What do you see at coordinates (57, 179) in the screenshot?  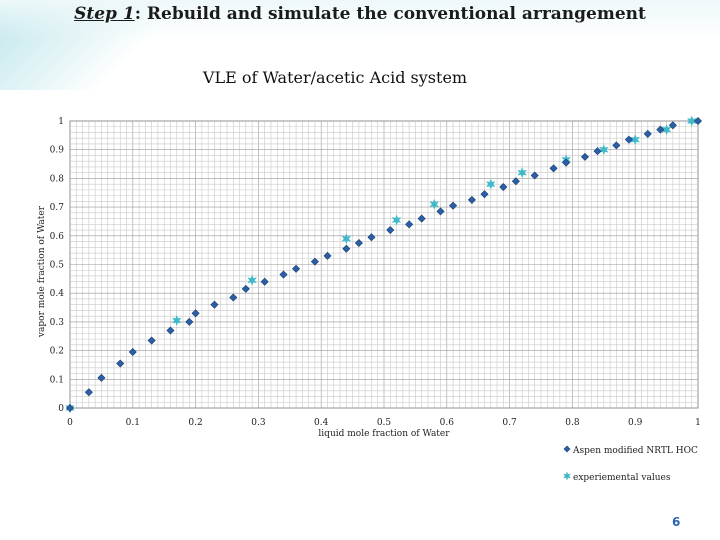 I see `y-tick-label: 0.8` at bounding box center [57, 179].